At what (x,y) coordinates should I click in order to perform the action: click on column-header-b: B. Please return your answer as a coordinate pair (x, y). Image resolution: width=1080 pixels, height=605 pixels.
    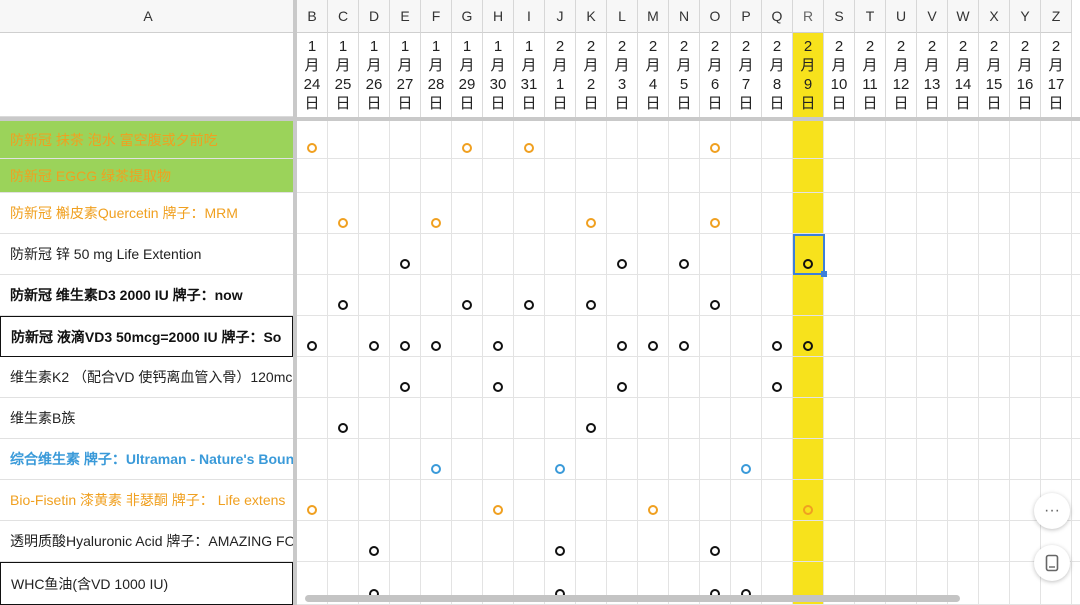
    Looking at the image, I should click on (312, 16).